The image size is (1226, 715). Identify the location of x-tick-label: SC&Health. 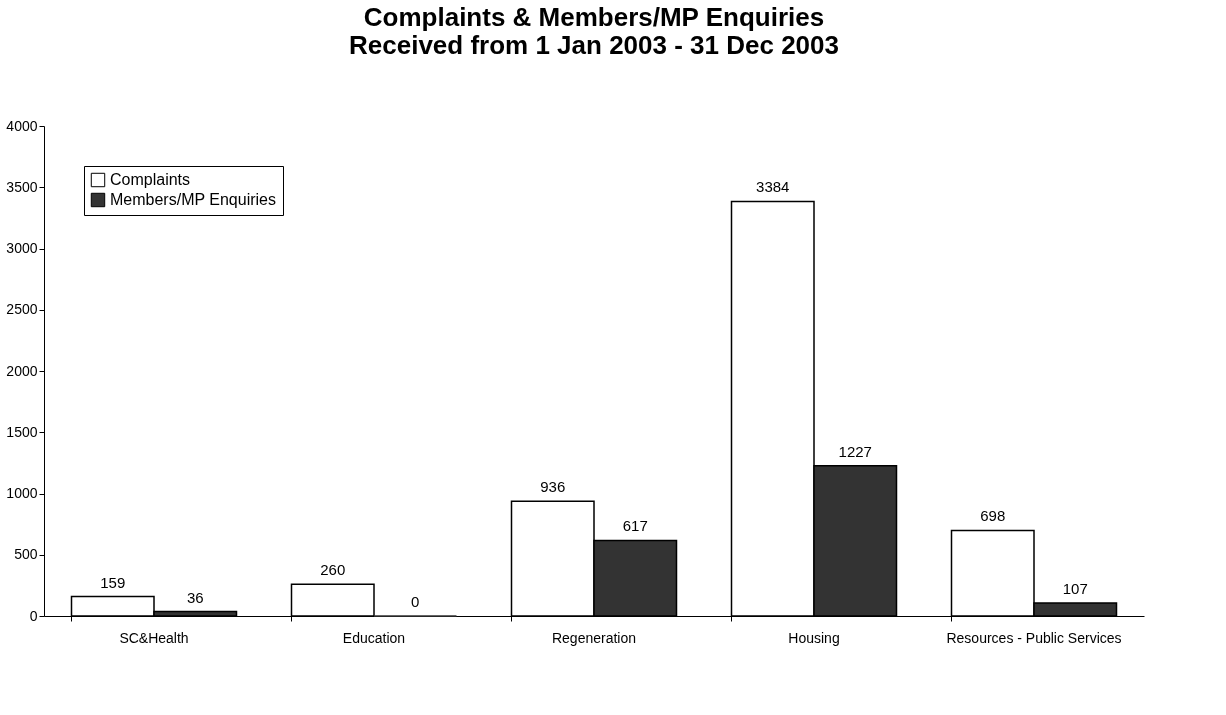
(154, 637).